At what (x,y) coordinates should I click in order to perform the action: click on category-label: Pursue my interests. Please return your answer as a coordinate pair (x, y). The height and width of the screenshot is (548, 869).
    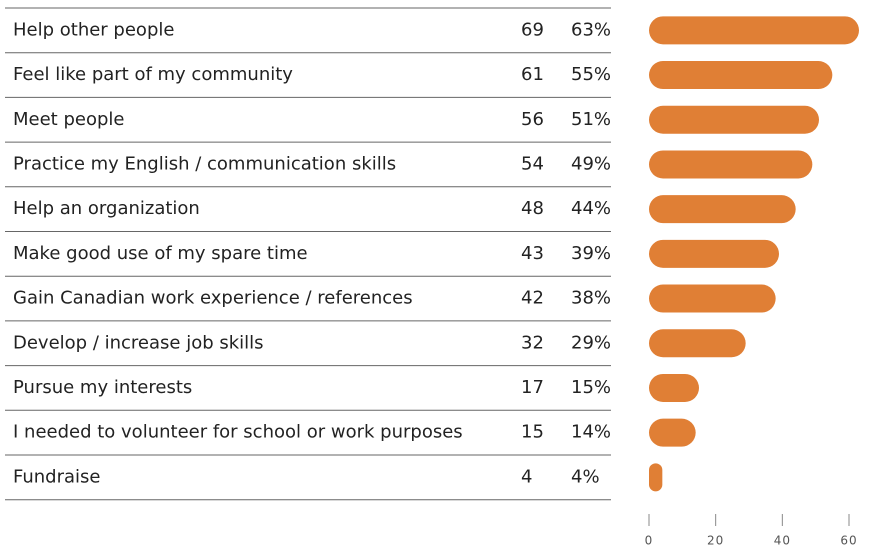
    Looking at the image, I should click on (102, 387).